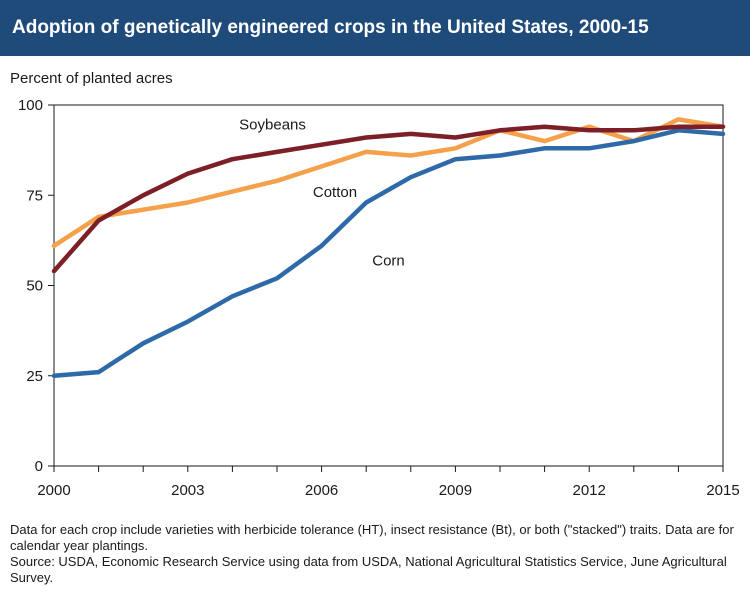  Describe the element at coordinates (388, 261) in the screenshot. I see `series-label-corn: Corn` at that location.